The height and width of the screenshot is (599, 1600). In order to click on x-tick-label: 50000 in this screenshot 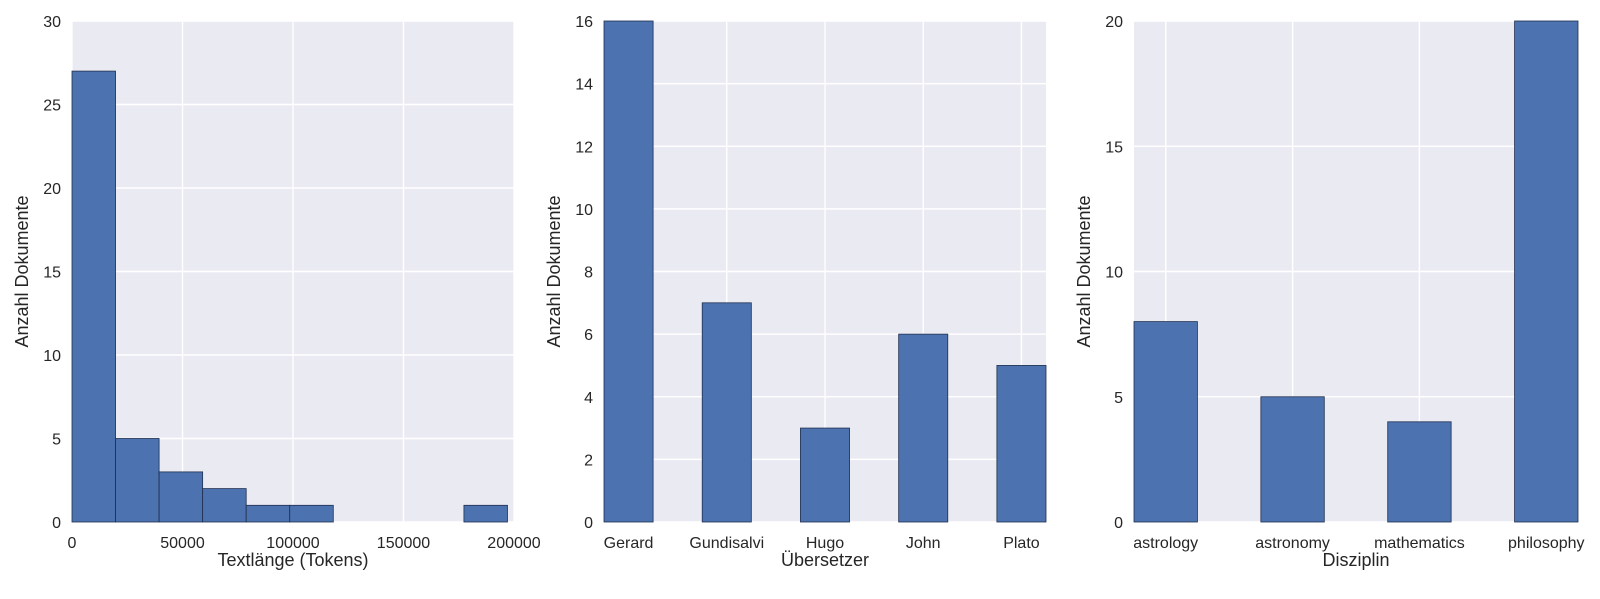, I will do `click(182, 543)`.